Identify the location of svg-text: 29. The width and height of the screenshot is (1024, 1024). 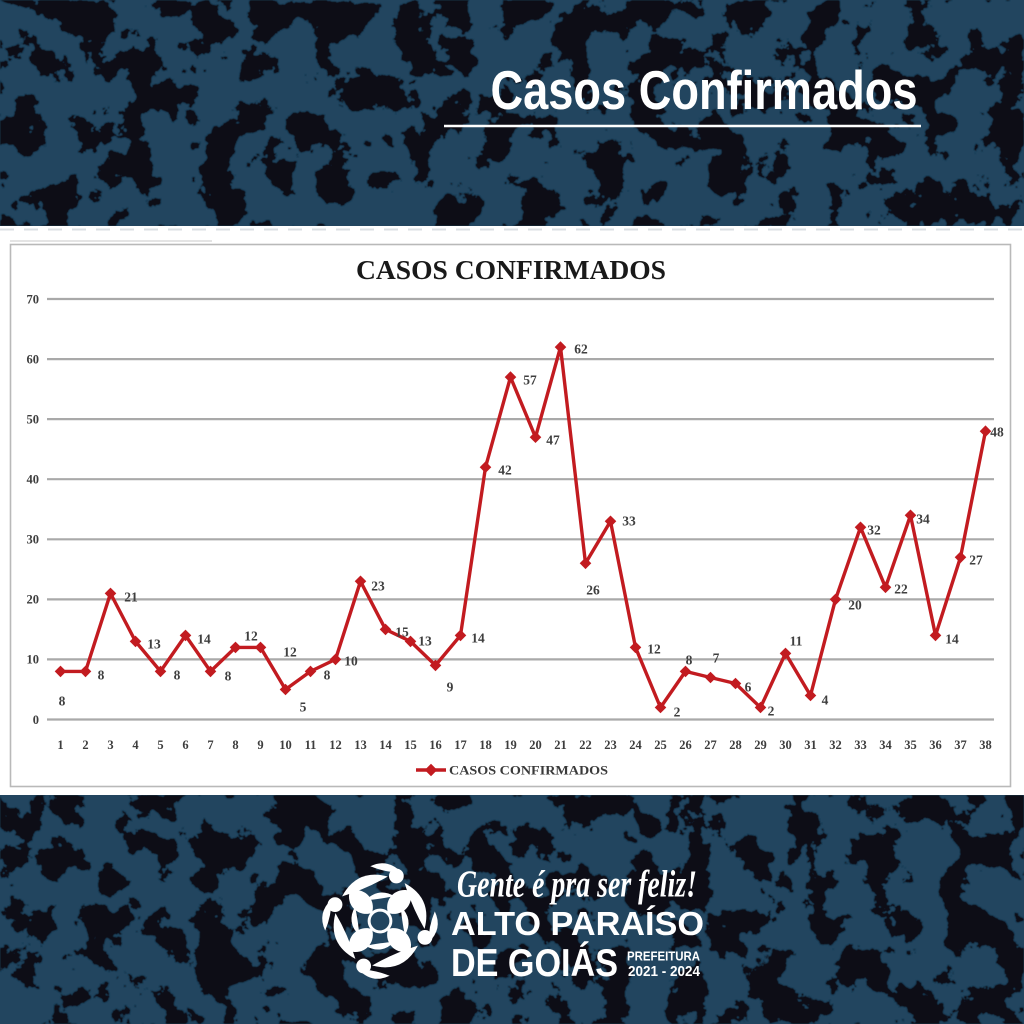
(760, 745).